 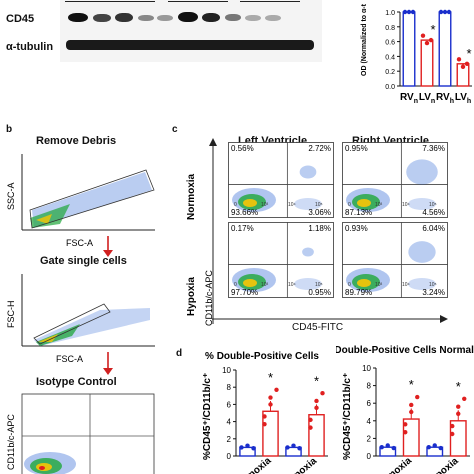 What do you see at coordinates (427, 63) in the screenshot?
I see `panel-a-bar-LVn` at bounding box center [427, 63].